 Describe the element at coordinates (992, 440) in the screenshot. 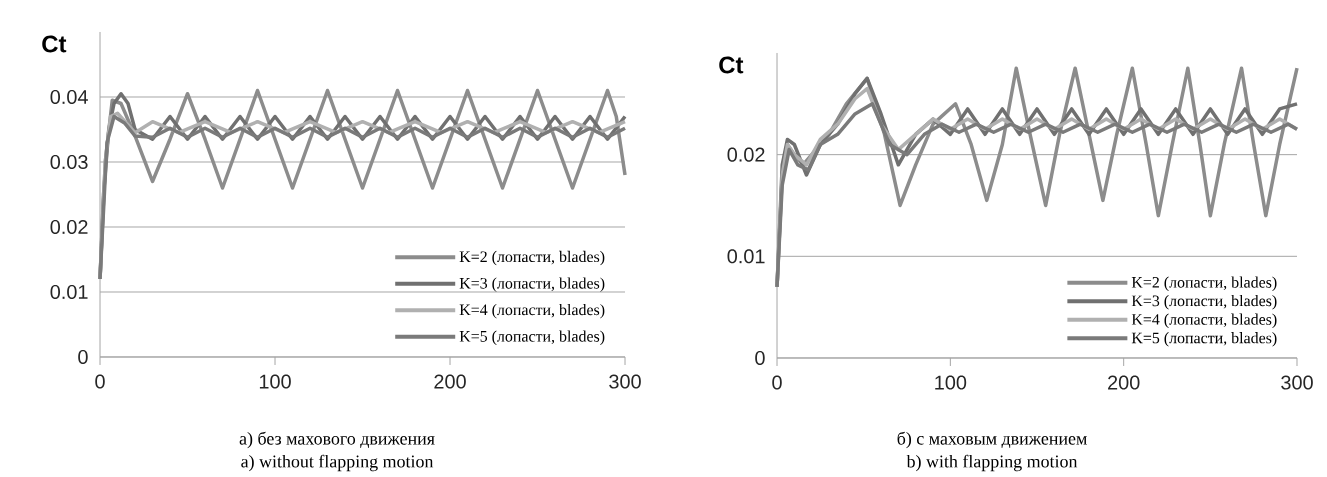

I see `text: б) с маховым движением` at that location.